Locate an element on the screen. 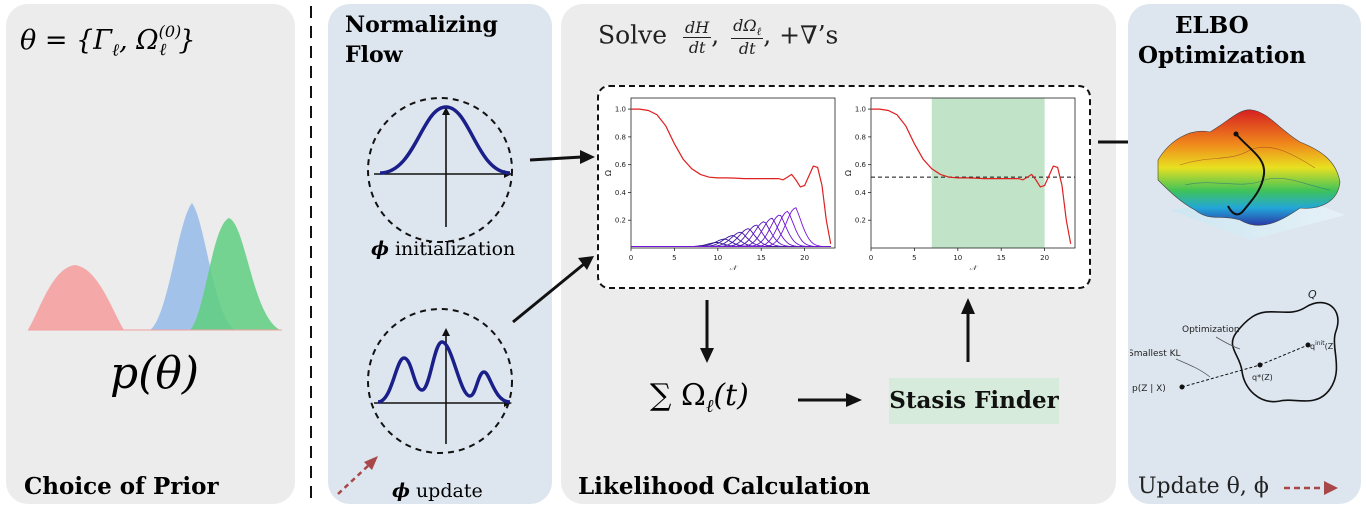  landscape-surface is located at coordinates (1249, 167).